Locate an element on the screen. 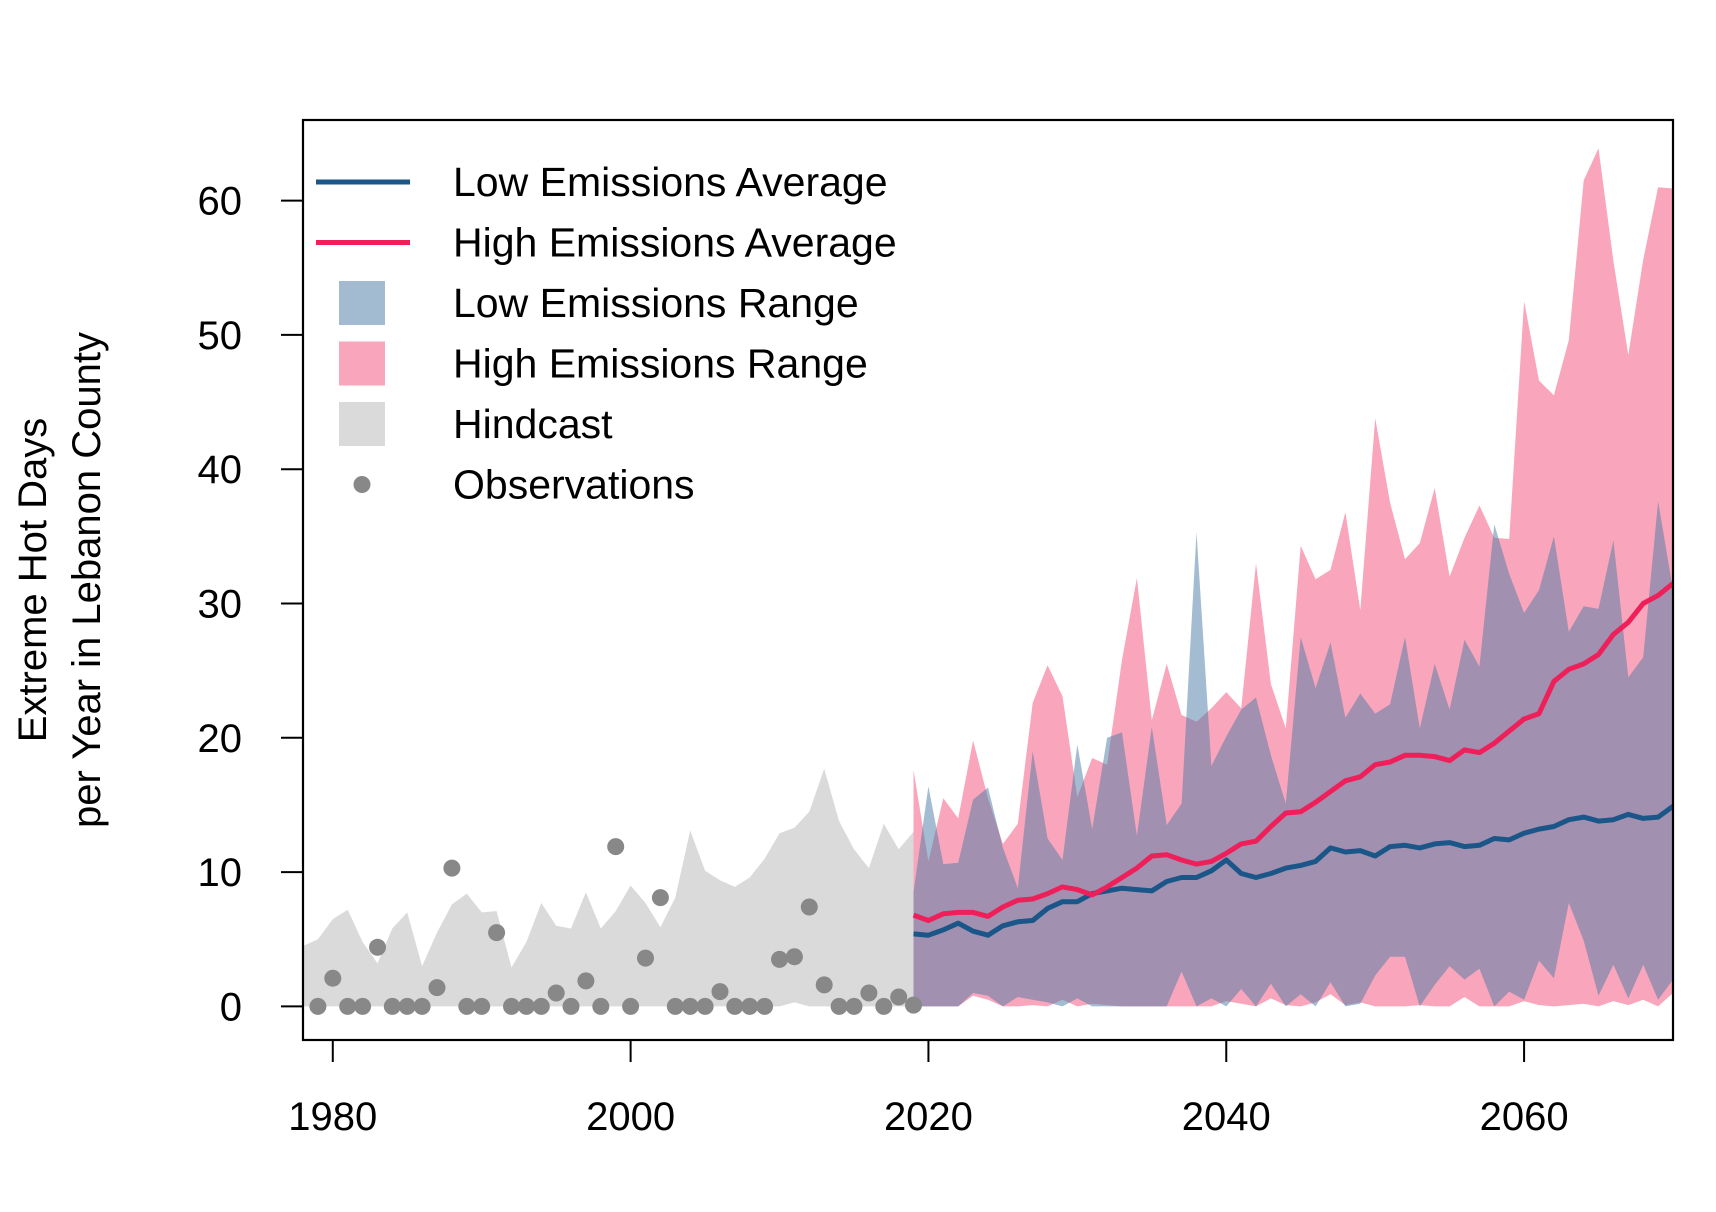  legend-item-hindcast: Hindcast is located at coordinates (476, 424).